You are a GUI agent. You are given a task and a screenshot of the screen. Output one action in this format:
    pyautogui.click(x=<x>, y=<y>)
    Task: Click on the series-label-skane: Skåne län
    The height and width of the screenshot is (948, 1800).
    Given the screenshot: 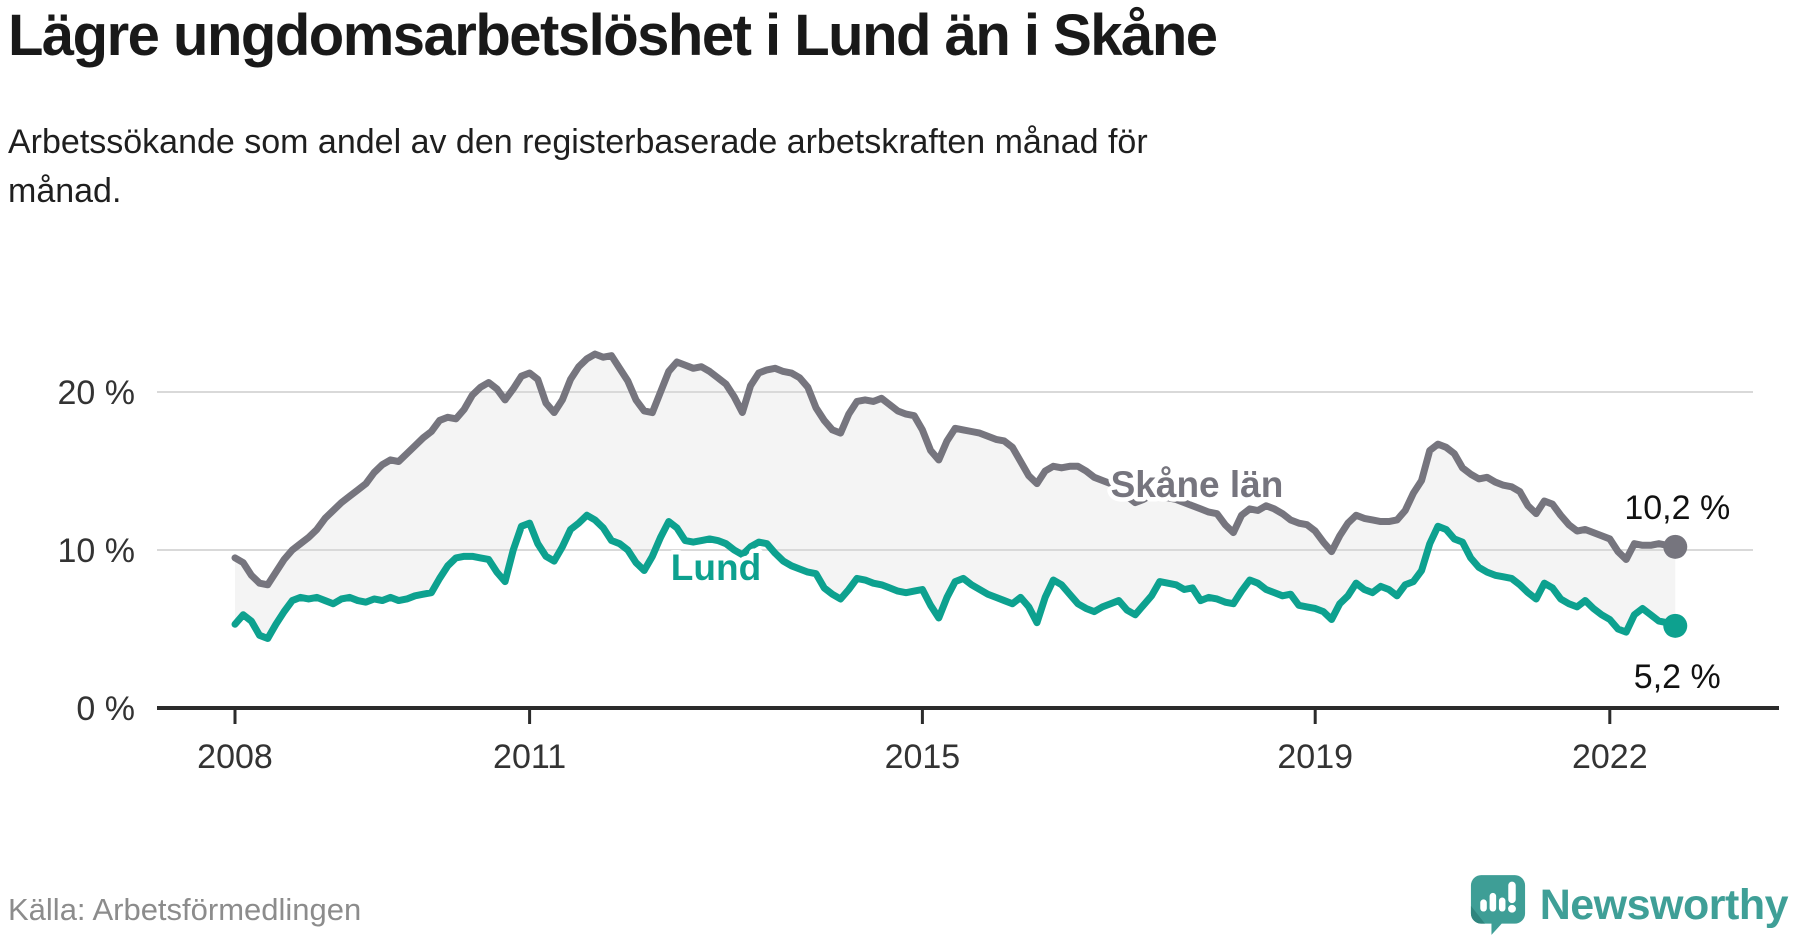 What is the action you would take?
    pyautogui.click(x=1197, y=484)
    